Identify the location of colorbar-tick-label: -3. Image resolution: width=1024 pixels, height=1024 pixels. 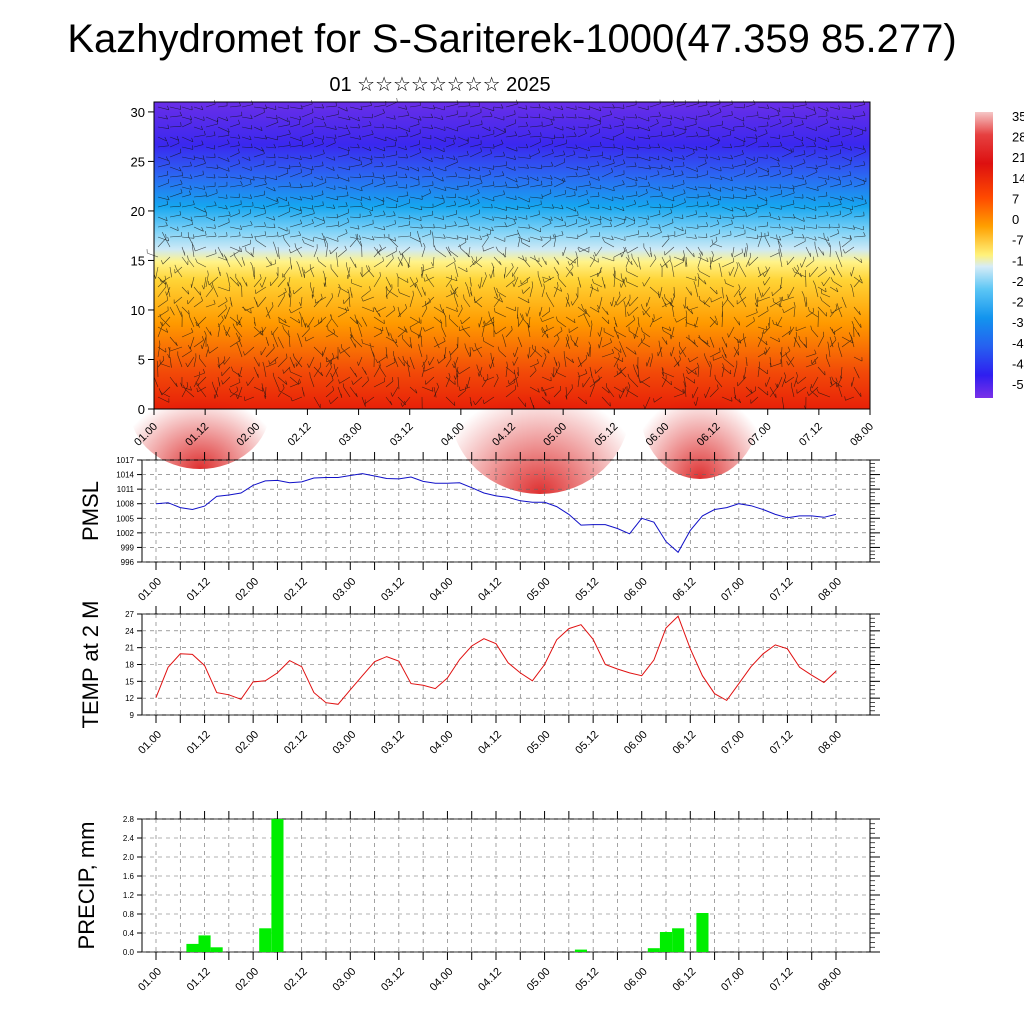
(1018, 322).